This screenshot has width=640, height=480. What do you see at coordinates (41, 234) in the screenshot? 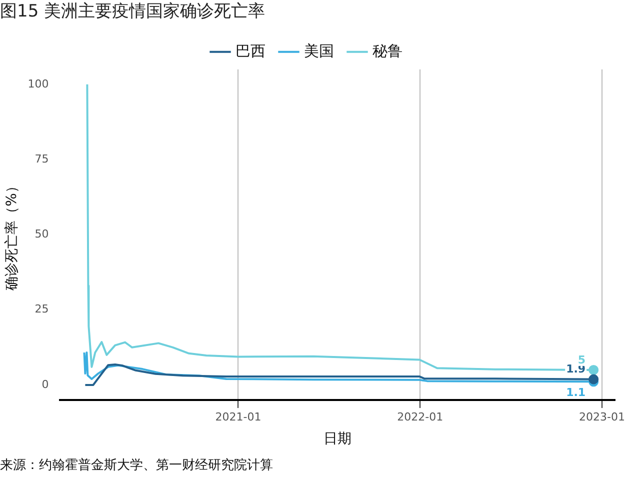
I see `y-tick-label: 50` at bounding box center [41, 234].